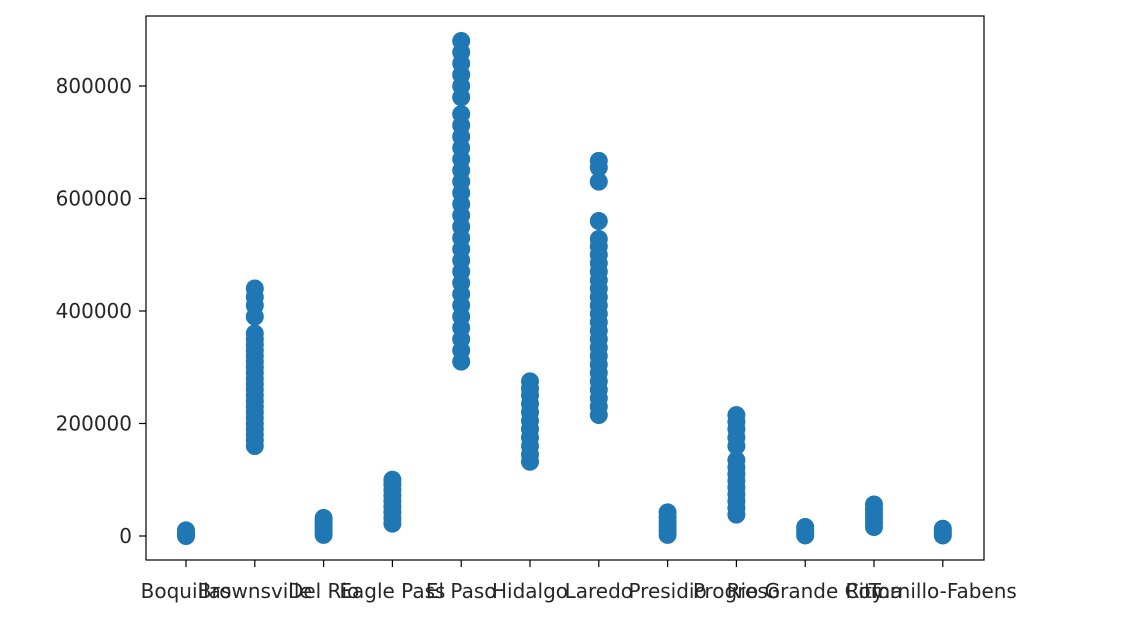  Describe the element at coordinates (186, 591) in the screenshot. I see `x-tick-label: Boquillas` at that location.